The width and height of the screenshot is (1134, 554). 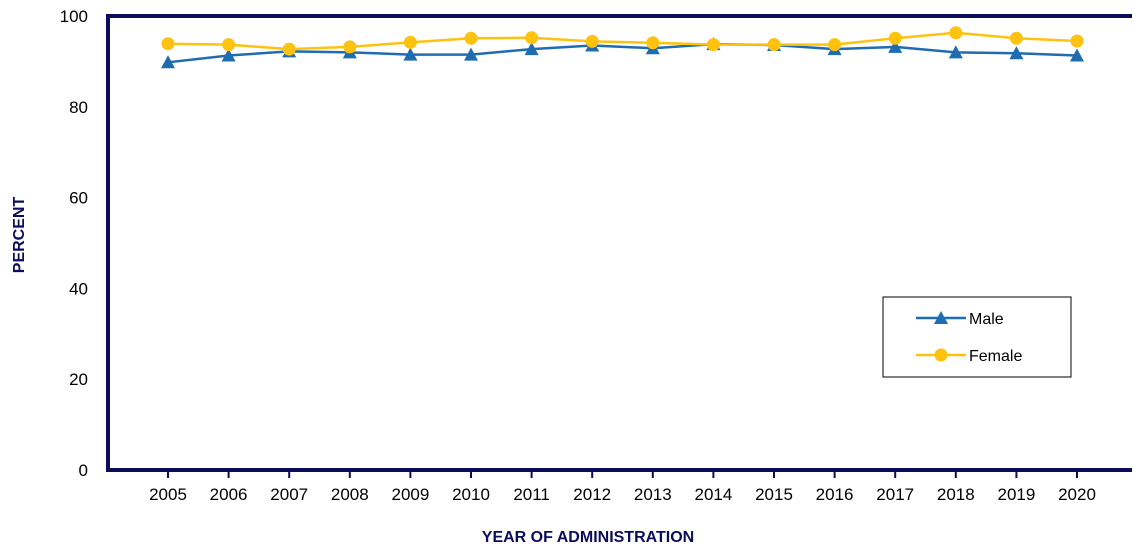 What do you see at coordinates (74, 243) in the screenshot?
I see `y-axis-ticks: 0 20 40 60 80 100` at bounding box center [74, 243].